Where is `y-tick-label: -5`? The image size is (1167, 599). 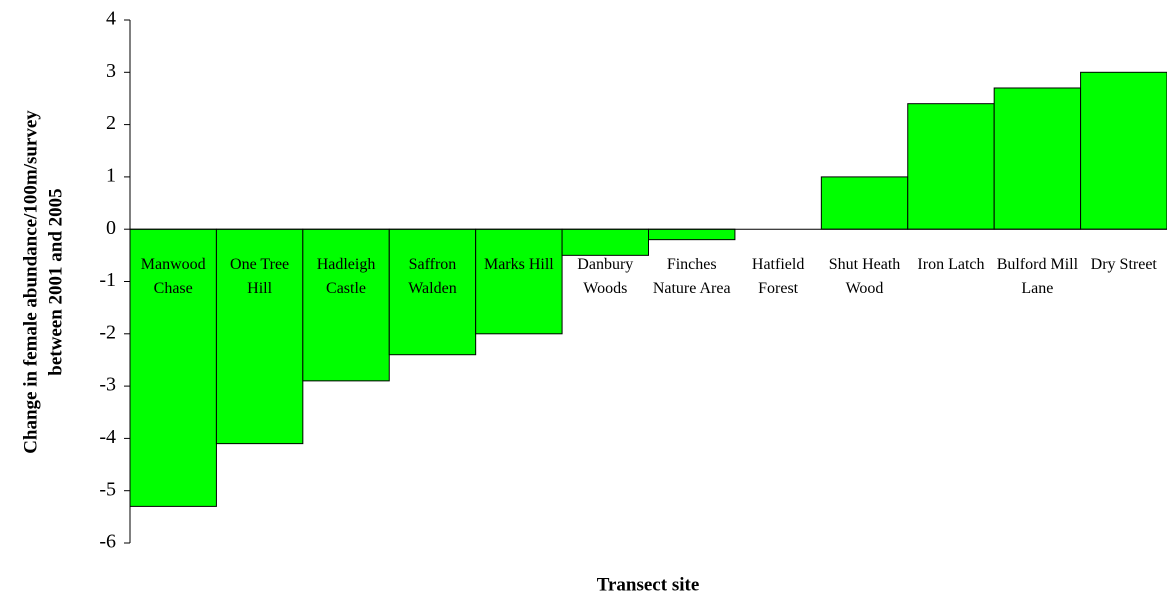 y-tick-label: -5 is located at coordinates (107, 489).